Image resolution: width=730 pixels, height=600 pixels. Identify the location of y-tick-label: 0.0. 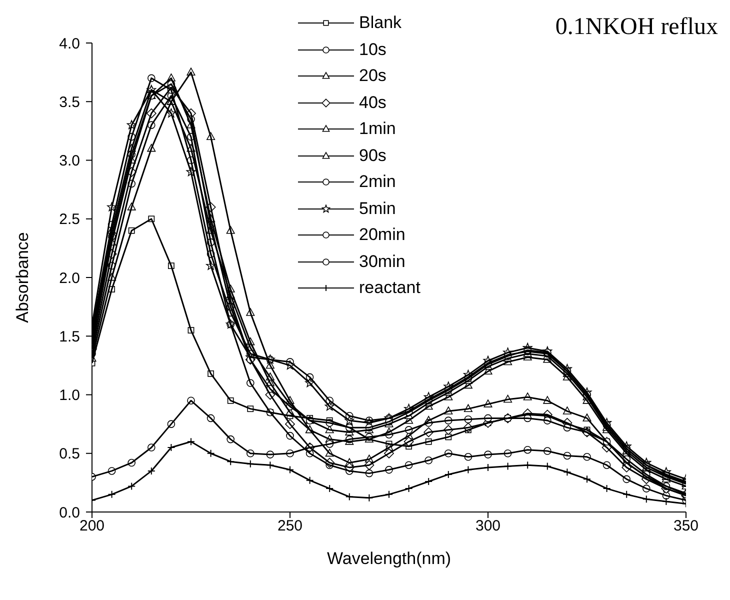
(69, 513).